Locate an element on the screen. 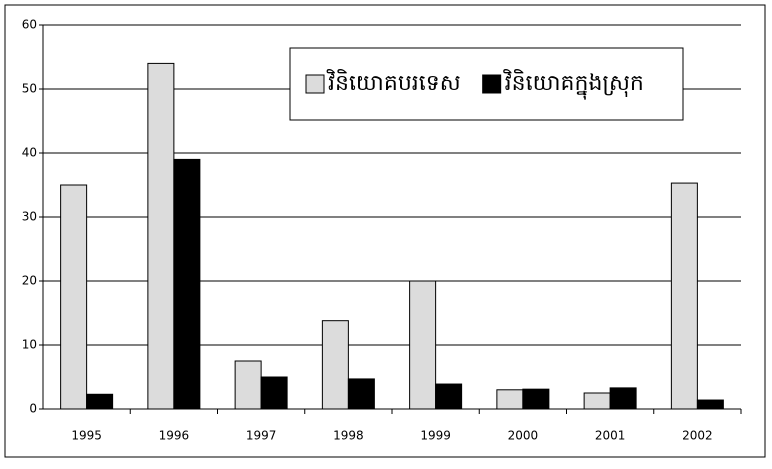  y-tick-label: 30 is located at coordinates (29, 217).